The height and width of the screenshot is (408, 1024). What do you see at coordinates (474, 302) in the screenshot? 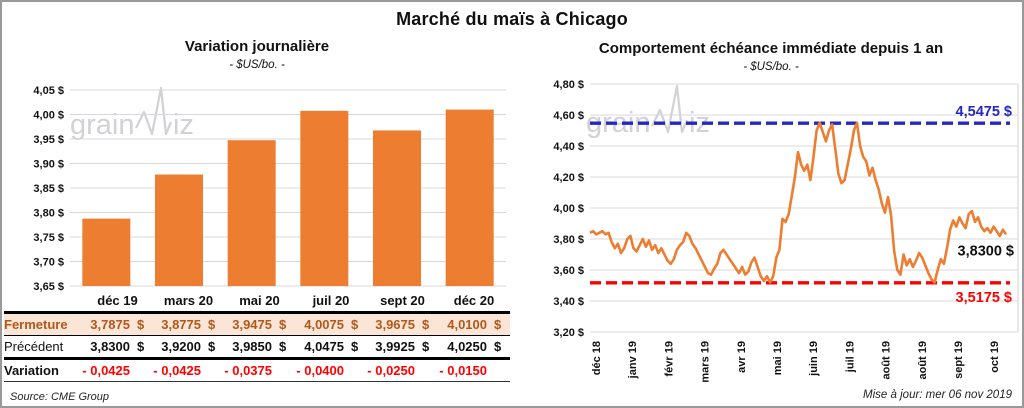
I see `column-header-déc-20: déc 20` at bounding box center [474, 302].